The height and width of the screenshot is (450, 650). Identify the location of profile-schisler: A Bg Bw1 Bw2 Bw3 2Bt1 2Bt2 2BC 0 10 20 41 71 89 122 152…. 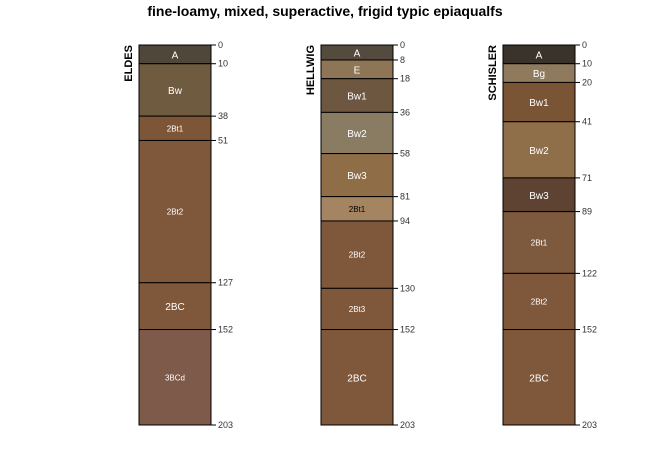
(542, 235).